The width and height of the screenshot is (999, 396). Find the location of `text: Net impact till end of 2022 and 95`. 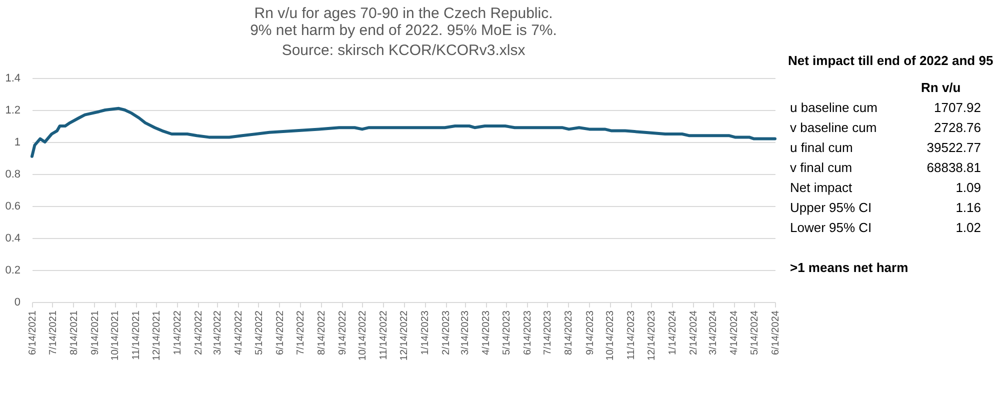

text: Net impact till end of 2022 and 95 is located at coordinates (891, 60).